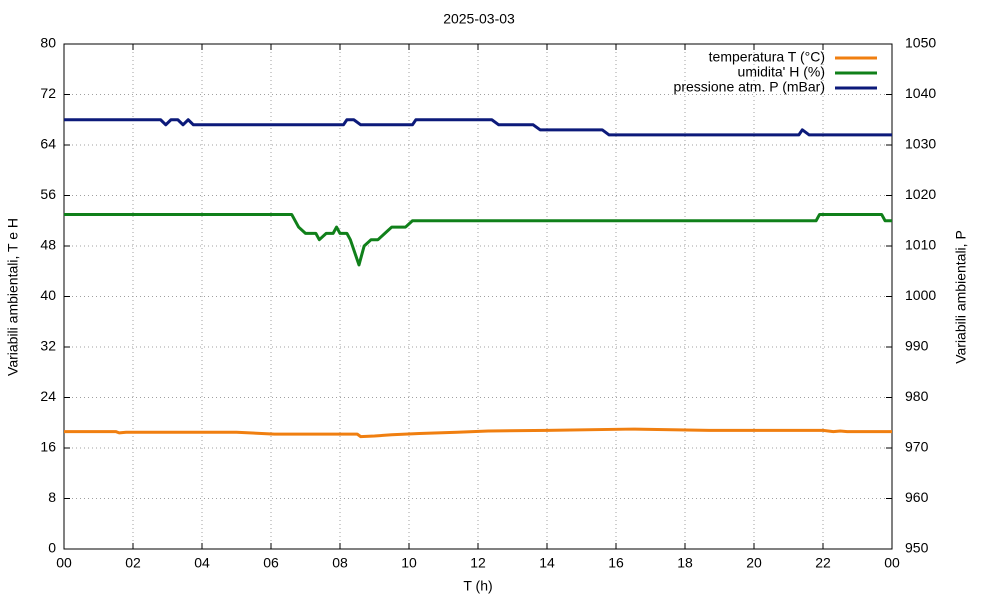 The height and width of the screenshot is (600, 1000). What do you see at coordinates (920, 295) in the screenshot?
I see `y2-tick-label: 1000` at bounding box center [920, 295].